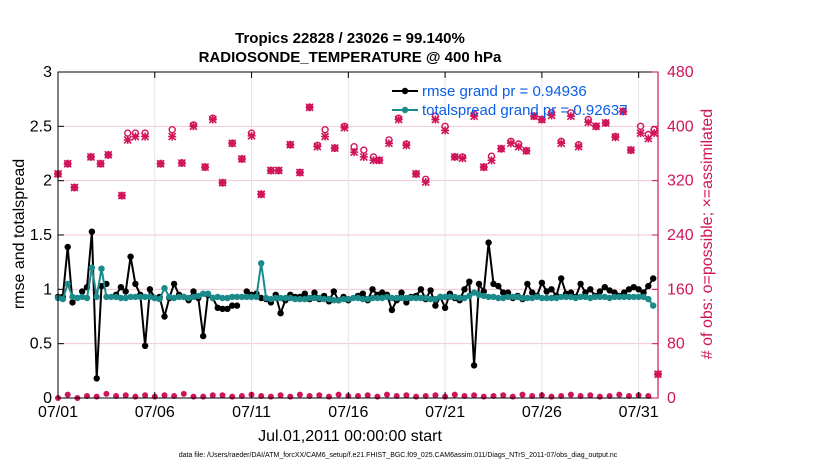 This screenshot has width=830, height=470. I want to click on x-tick-label: 07/11, so click(251, 412).